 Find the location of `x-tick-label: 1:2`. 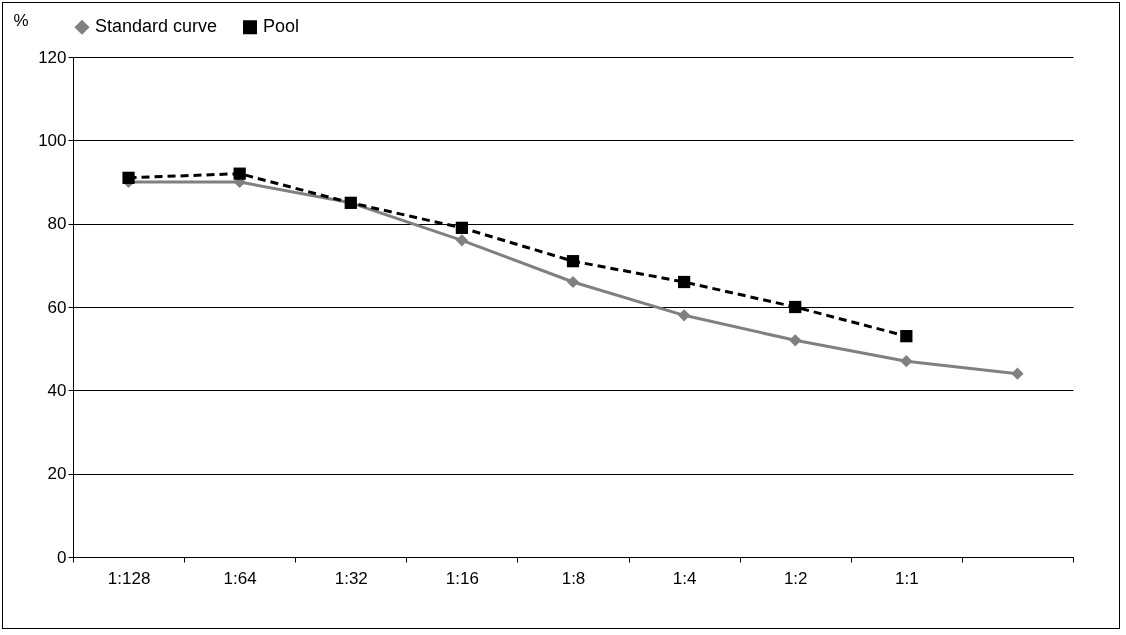

x-tick-label: 1:2 is located at coordinates (795, 578).